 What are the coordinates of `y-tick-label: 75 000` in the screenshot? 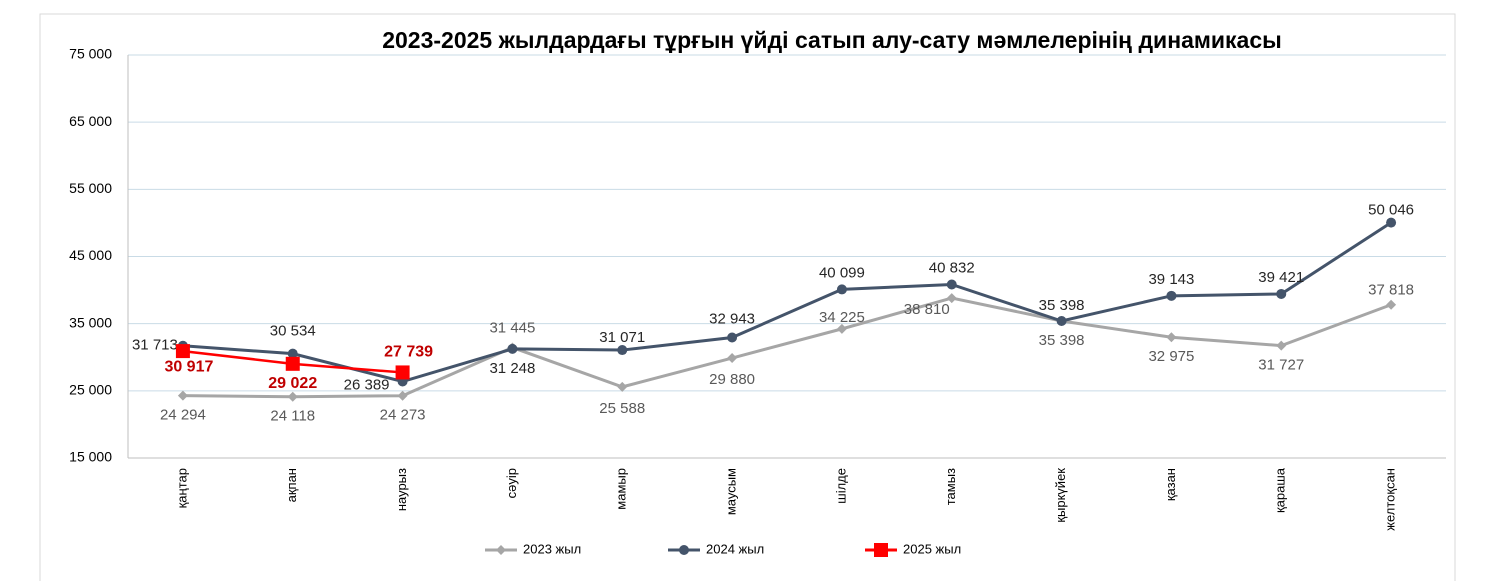 It's located at (90, 54).